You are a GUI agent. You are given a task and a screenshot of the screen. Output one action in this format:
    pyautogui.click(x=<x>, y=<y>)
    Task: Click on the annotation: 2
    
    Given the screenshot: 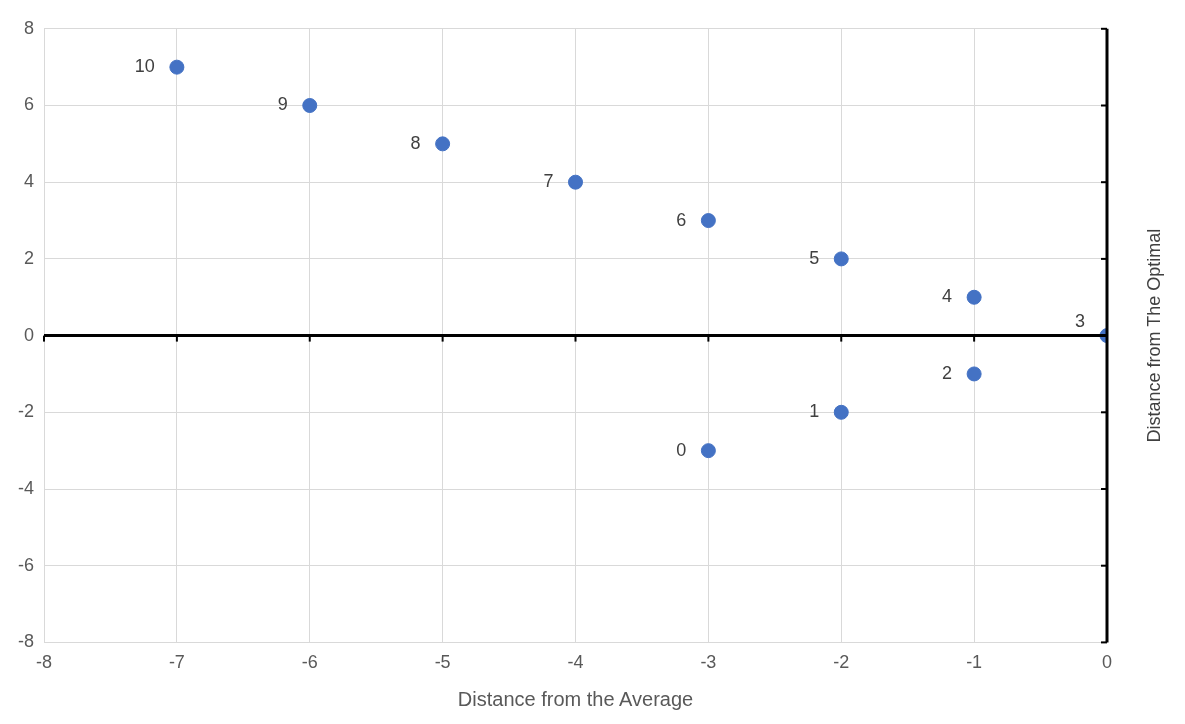 What is the action you would take?
    pyautogui.click(x=947, y=372)
    